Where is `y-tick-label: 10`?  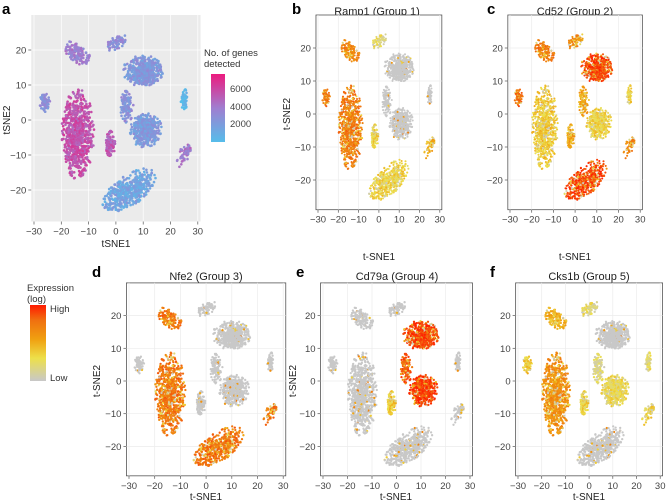 y-tick-label: 10 is located at coordinates (21, 86).